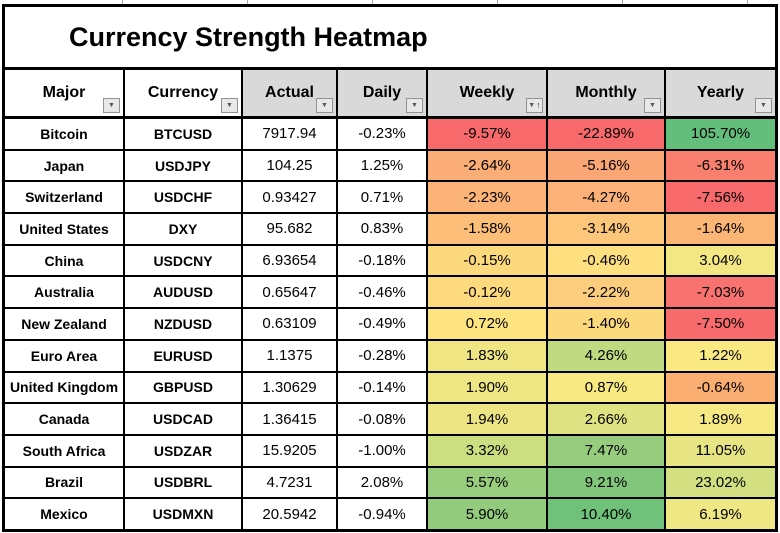  Describe the element at coordinates (65, 229) in the screenshot. I see `major-cell: United States` at that location.